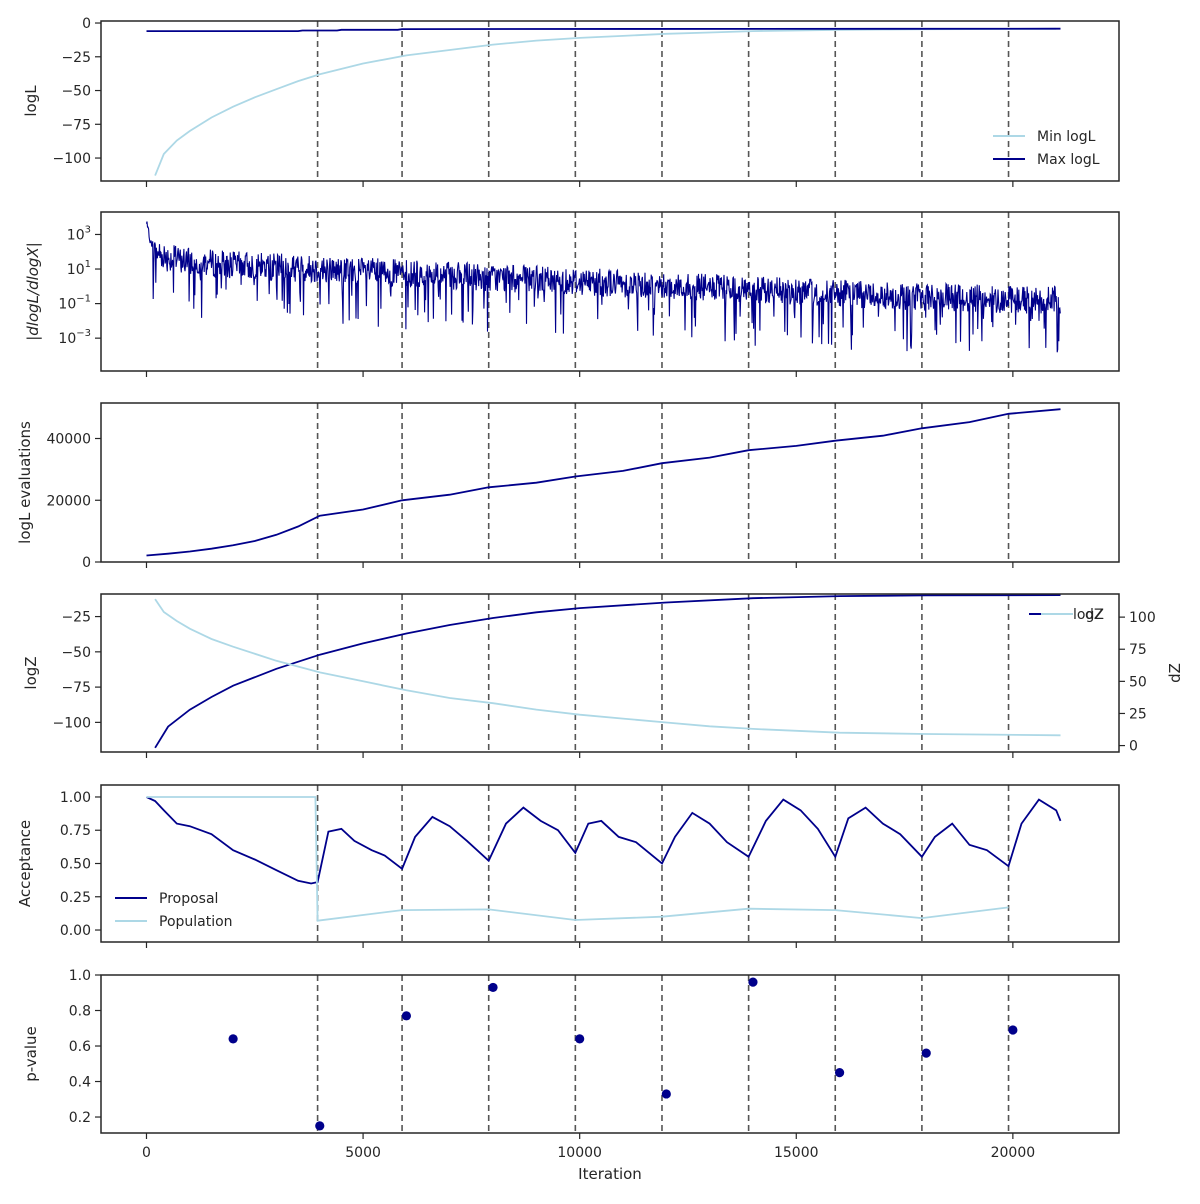  I want to click on legend-label: dZ, so click(1094, 615).